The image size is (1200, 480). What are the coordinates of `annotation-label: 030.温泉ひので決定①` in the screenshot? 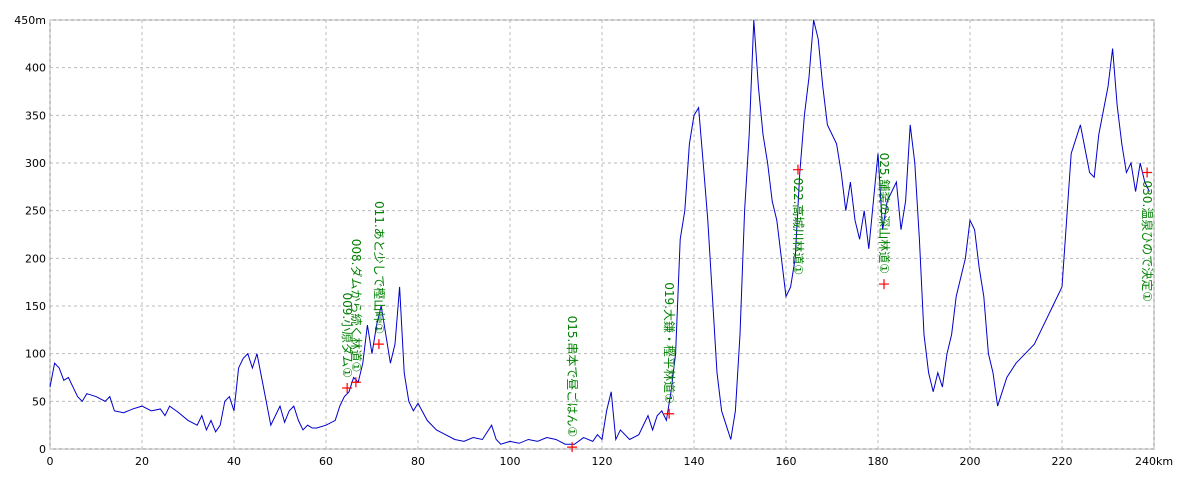 It's located at (1147, 241).